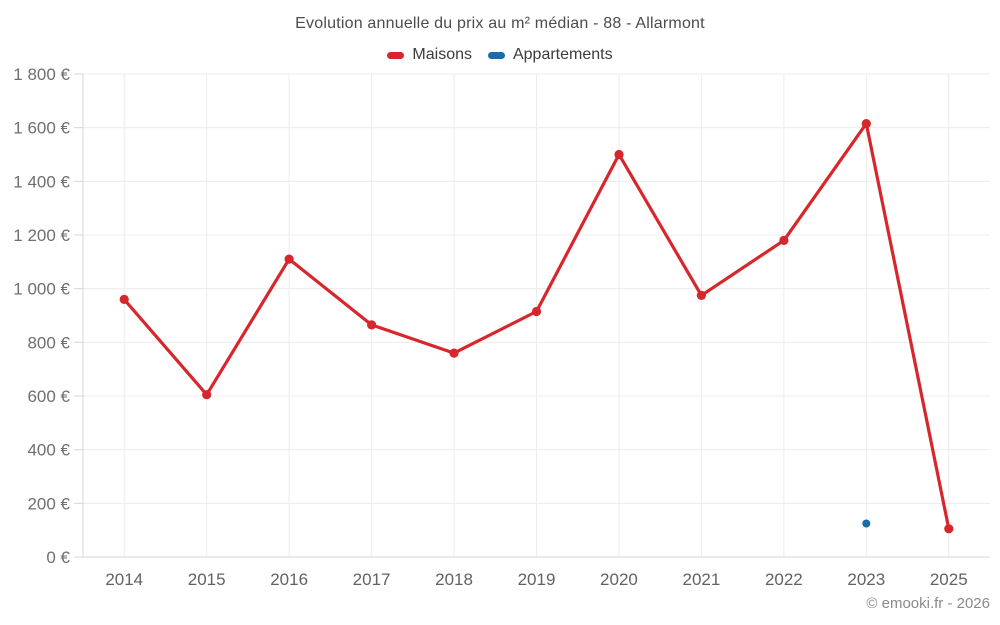 This screenshot has height=625, width=1000. Describe the element at coordinates (784, 579) in the screenshot. I see `x-axis-label: 2022` at that location.